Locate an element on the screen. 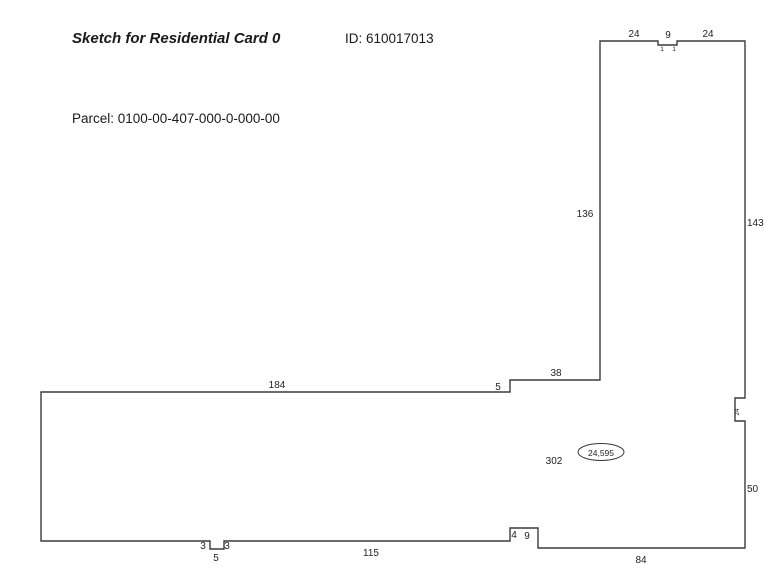 The width and height of the screenshot is (784, 588). page-title: Sketch for Residential Card 0 is located at coordinates (176, 38).